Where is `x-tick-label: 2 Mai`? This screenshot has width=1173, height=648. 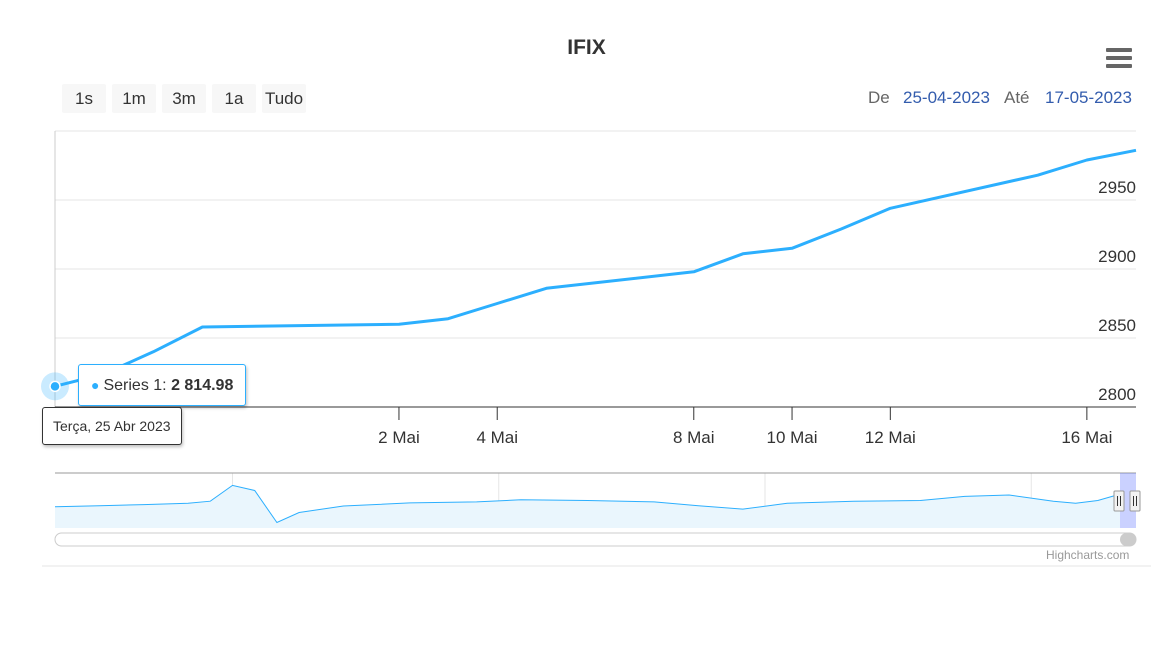 x-tick-label: 2 Mai is located at coordinates (399, 437).